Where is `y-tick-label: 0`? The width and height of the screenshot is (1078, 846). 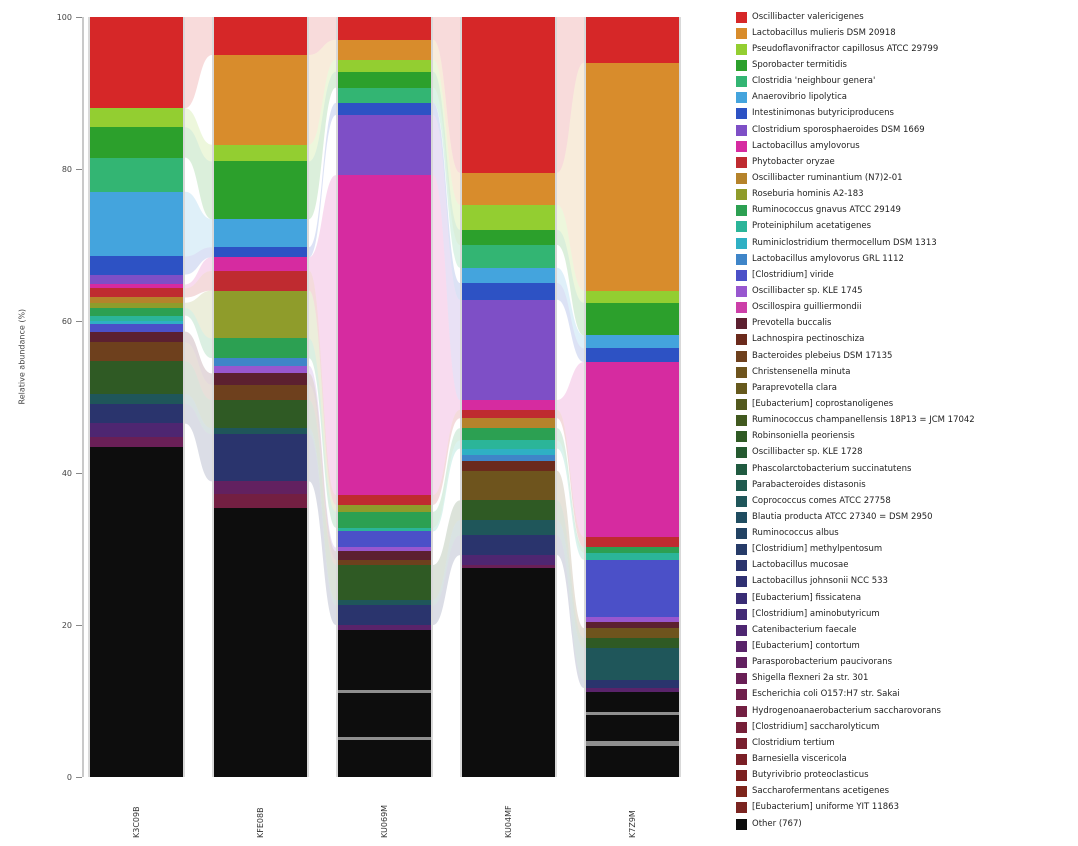 y-tick-label: 0 is located at coordinates (69, 777).